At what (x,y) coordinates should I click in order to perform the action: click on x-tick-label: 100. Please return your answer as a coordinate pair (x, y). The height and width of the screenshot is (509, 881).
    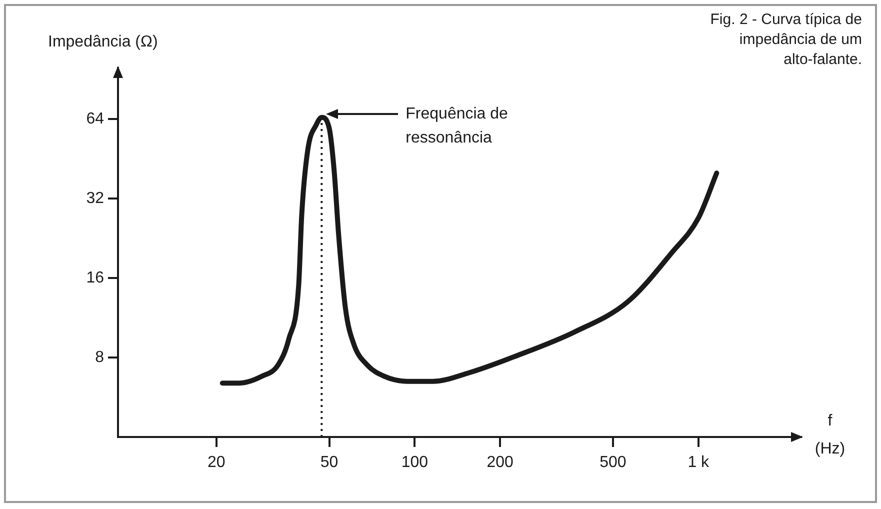
    Looking at the image, I should click on (414, 463).